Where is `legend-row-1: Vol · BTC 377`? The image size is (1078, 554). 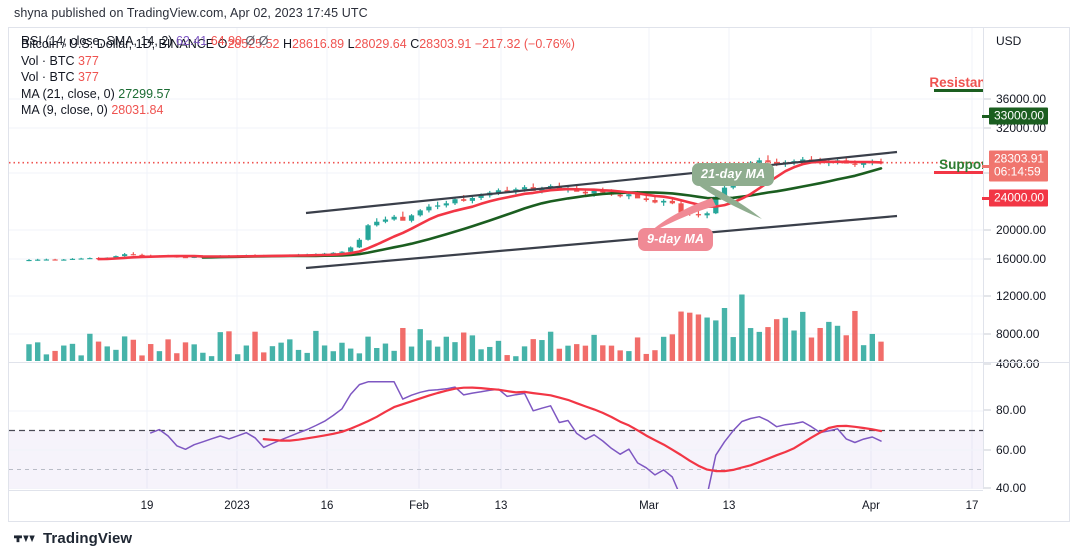 legend-row-1: Vol · BTC 377 is located at coordinates (298, 77).